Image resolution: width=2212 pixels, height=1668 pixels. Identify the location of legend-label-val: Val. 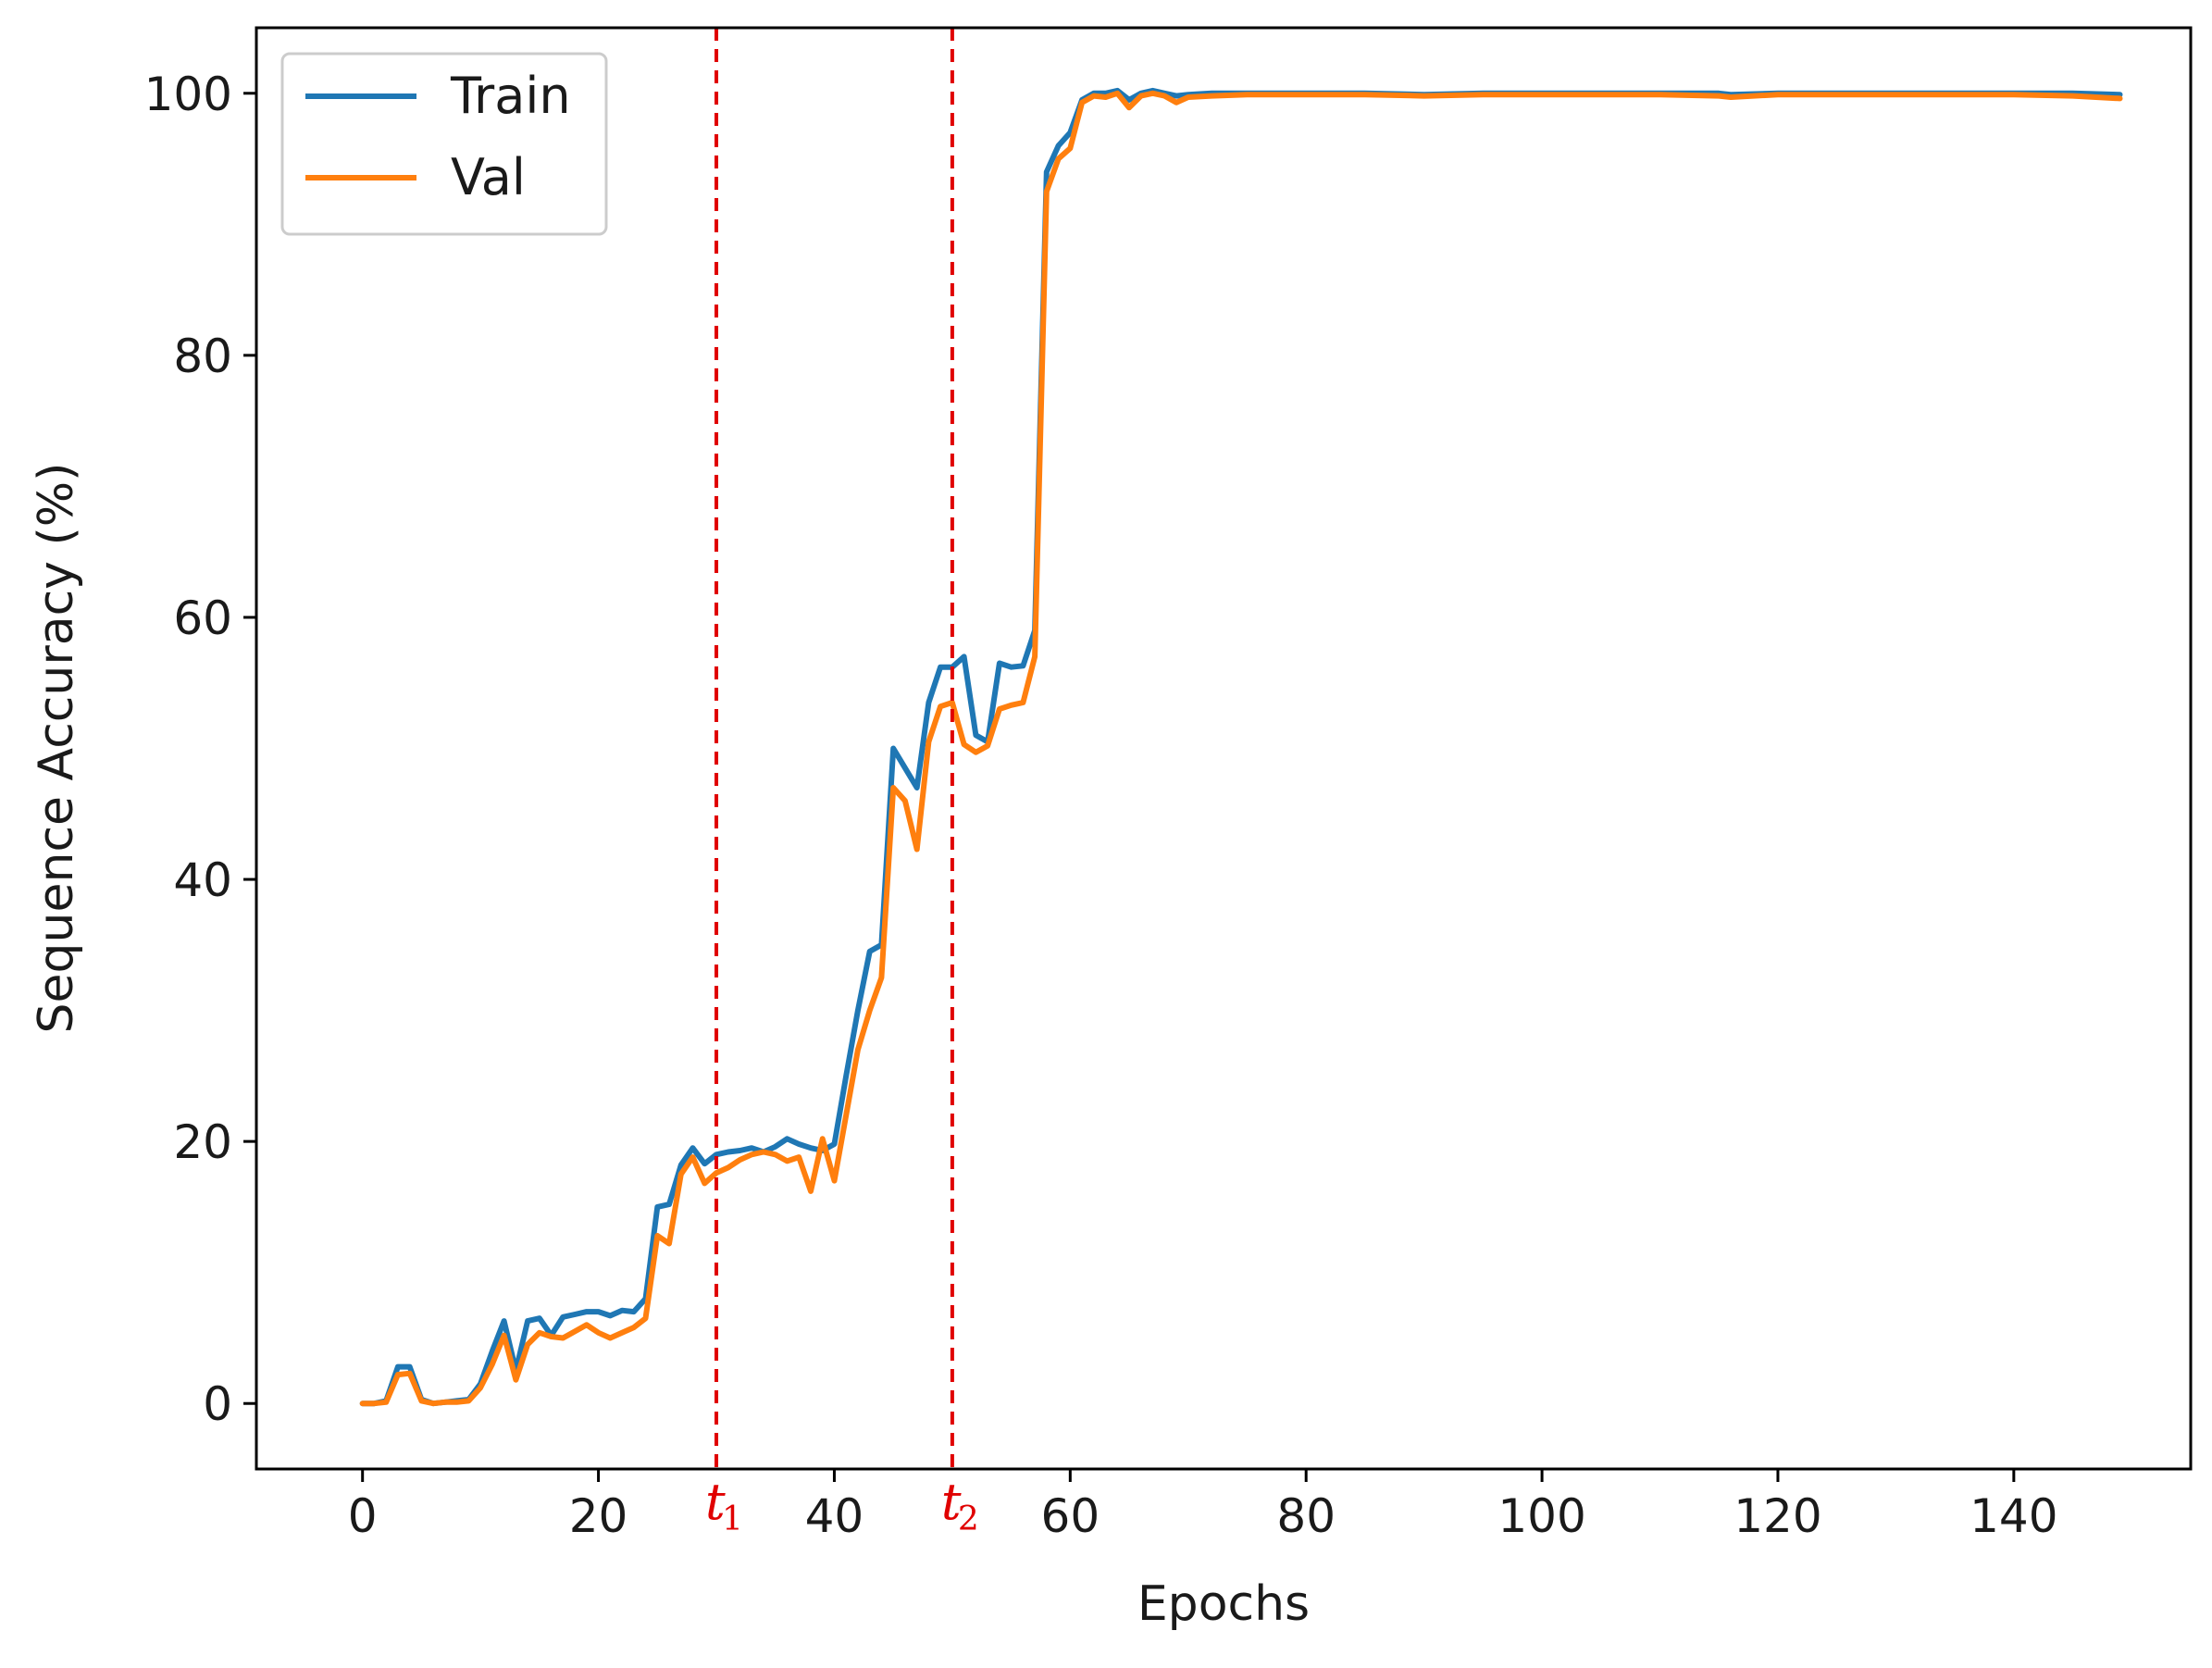
(488, 177).